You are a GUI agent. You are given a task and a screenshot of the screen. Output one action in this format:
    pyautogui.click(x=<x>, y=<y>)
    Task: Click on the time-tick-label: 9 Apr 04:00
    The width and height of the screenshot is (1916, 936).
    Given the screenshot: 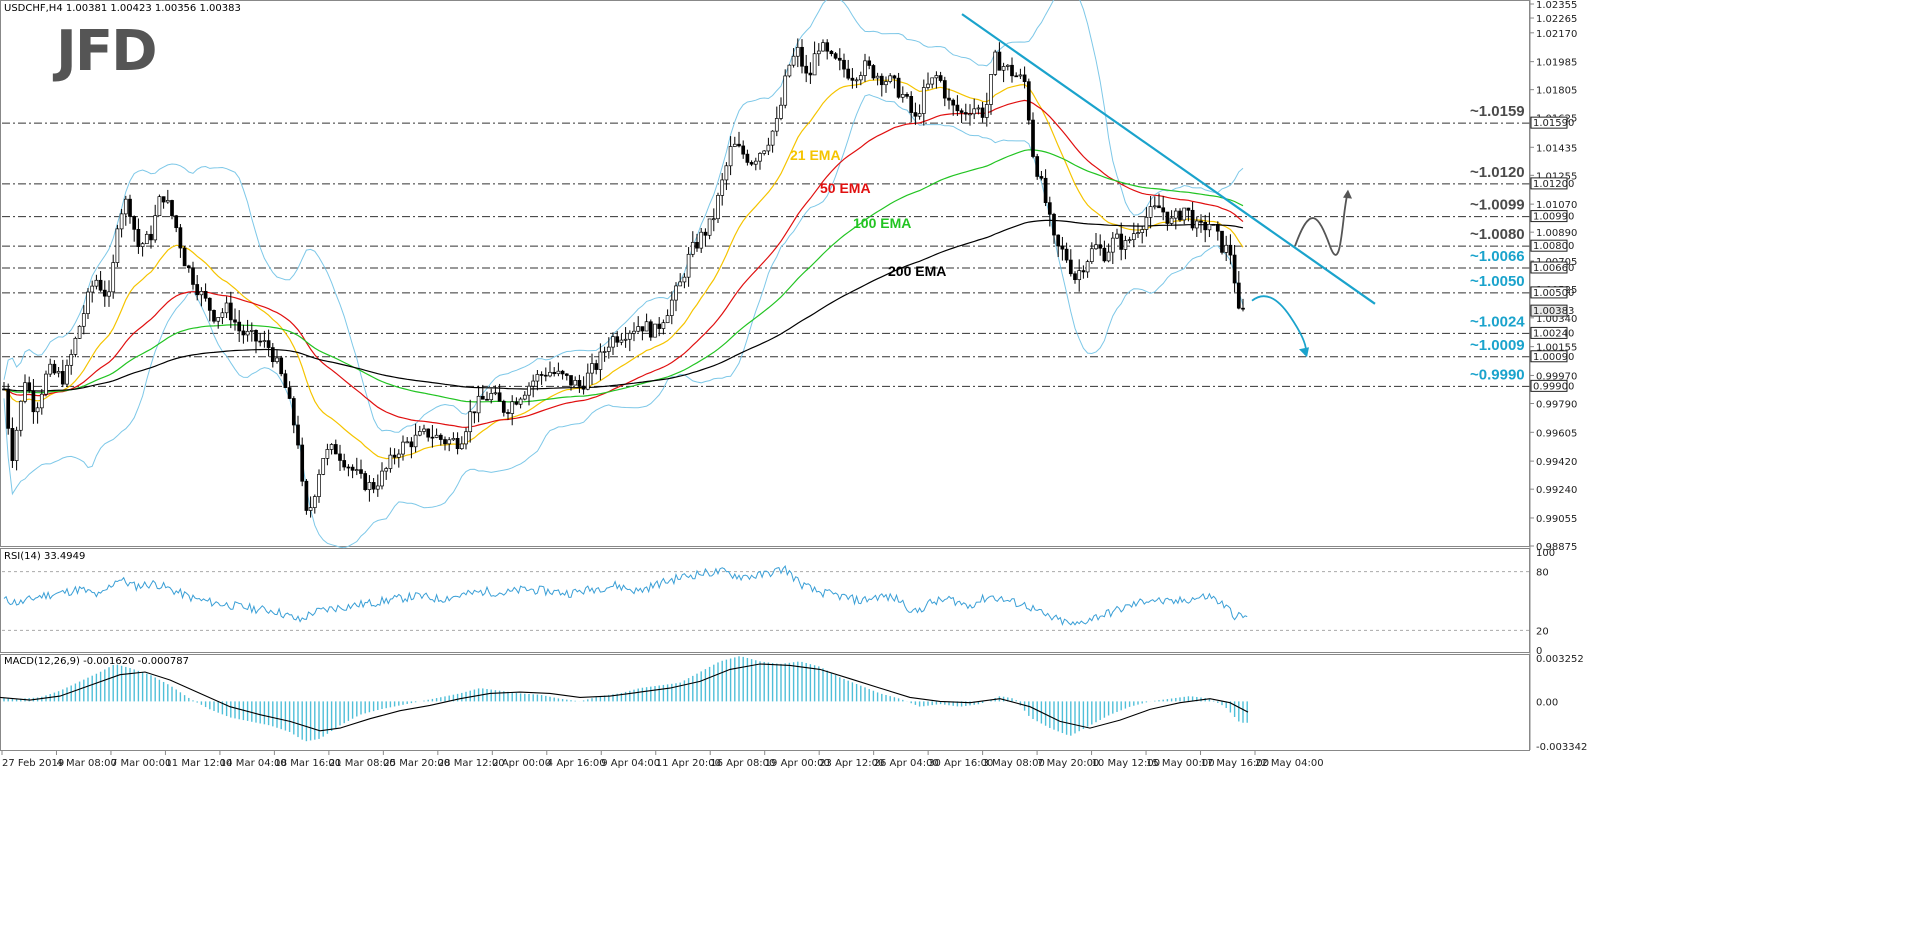 What is the action you would take?
    pyautogui.click(x=630, y=763)
    